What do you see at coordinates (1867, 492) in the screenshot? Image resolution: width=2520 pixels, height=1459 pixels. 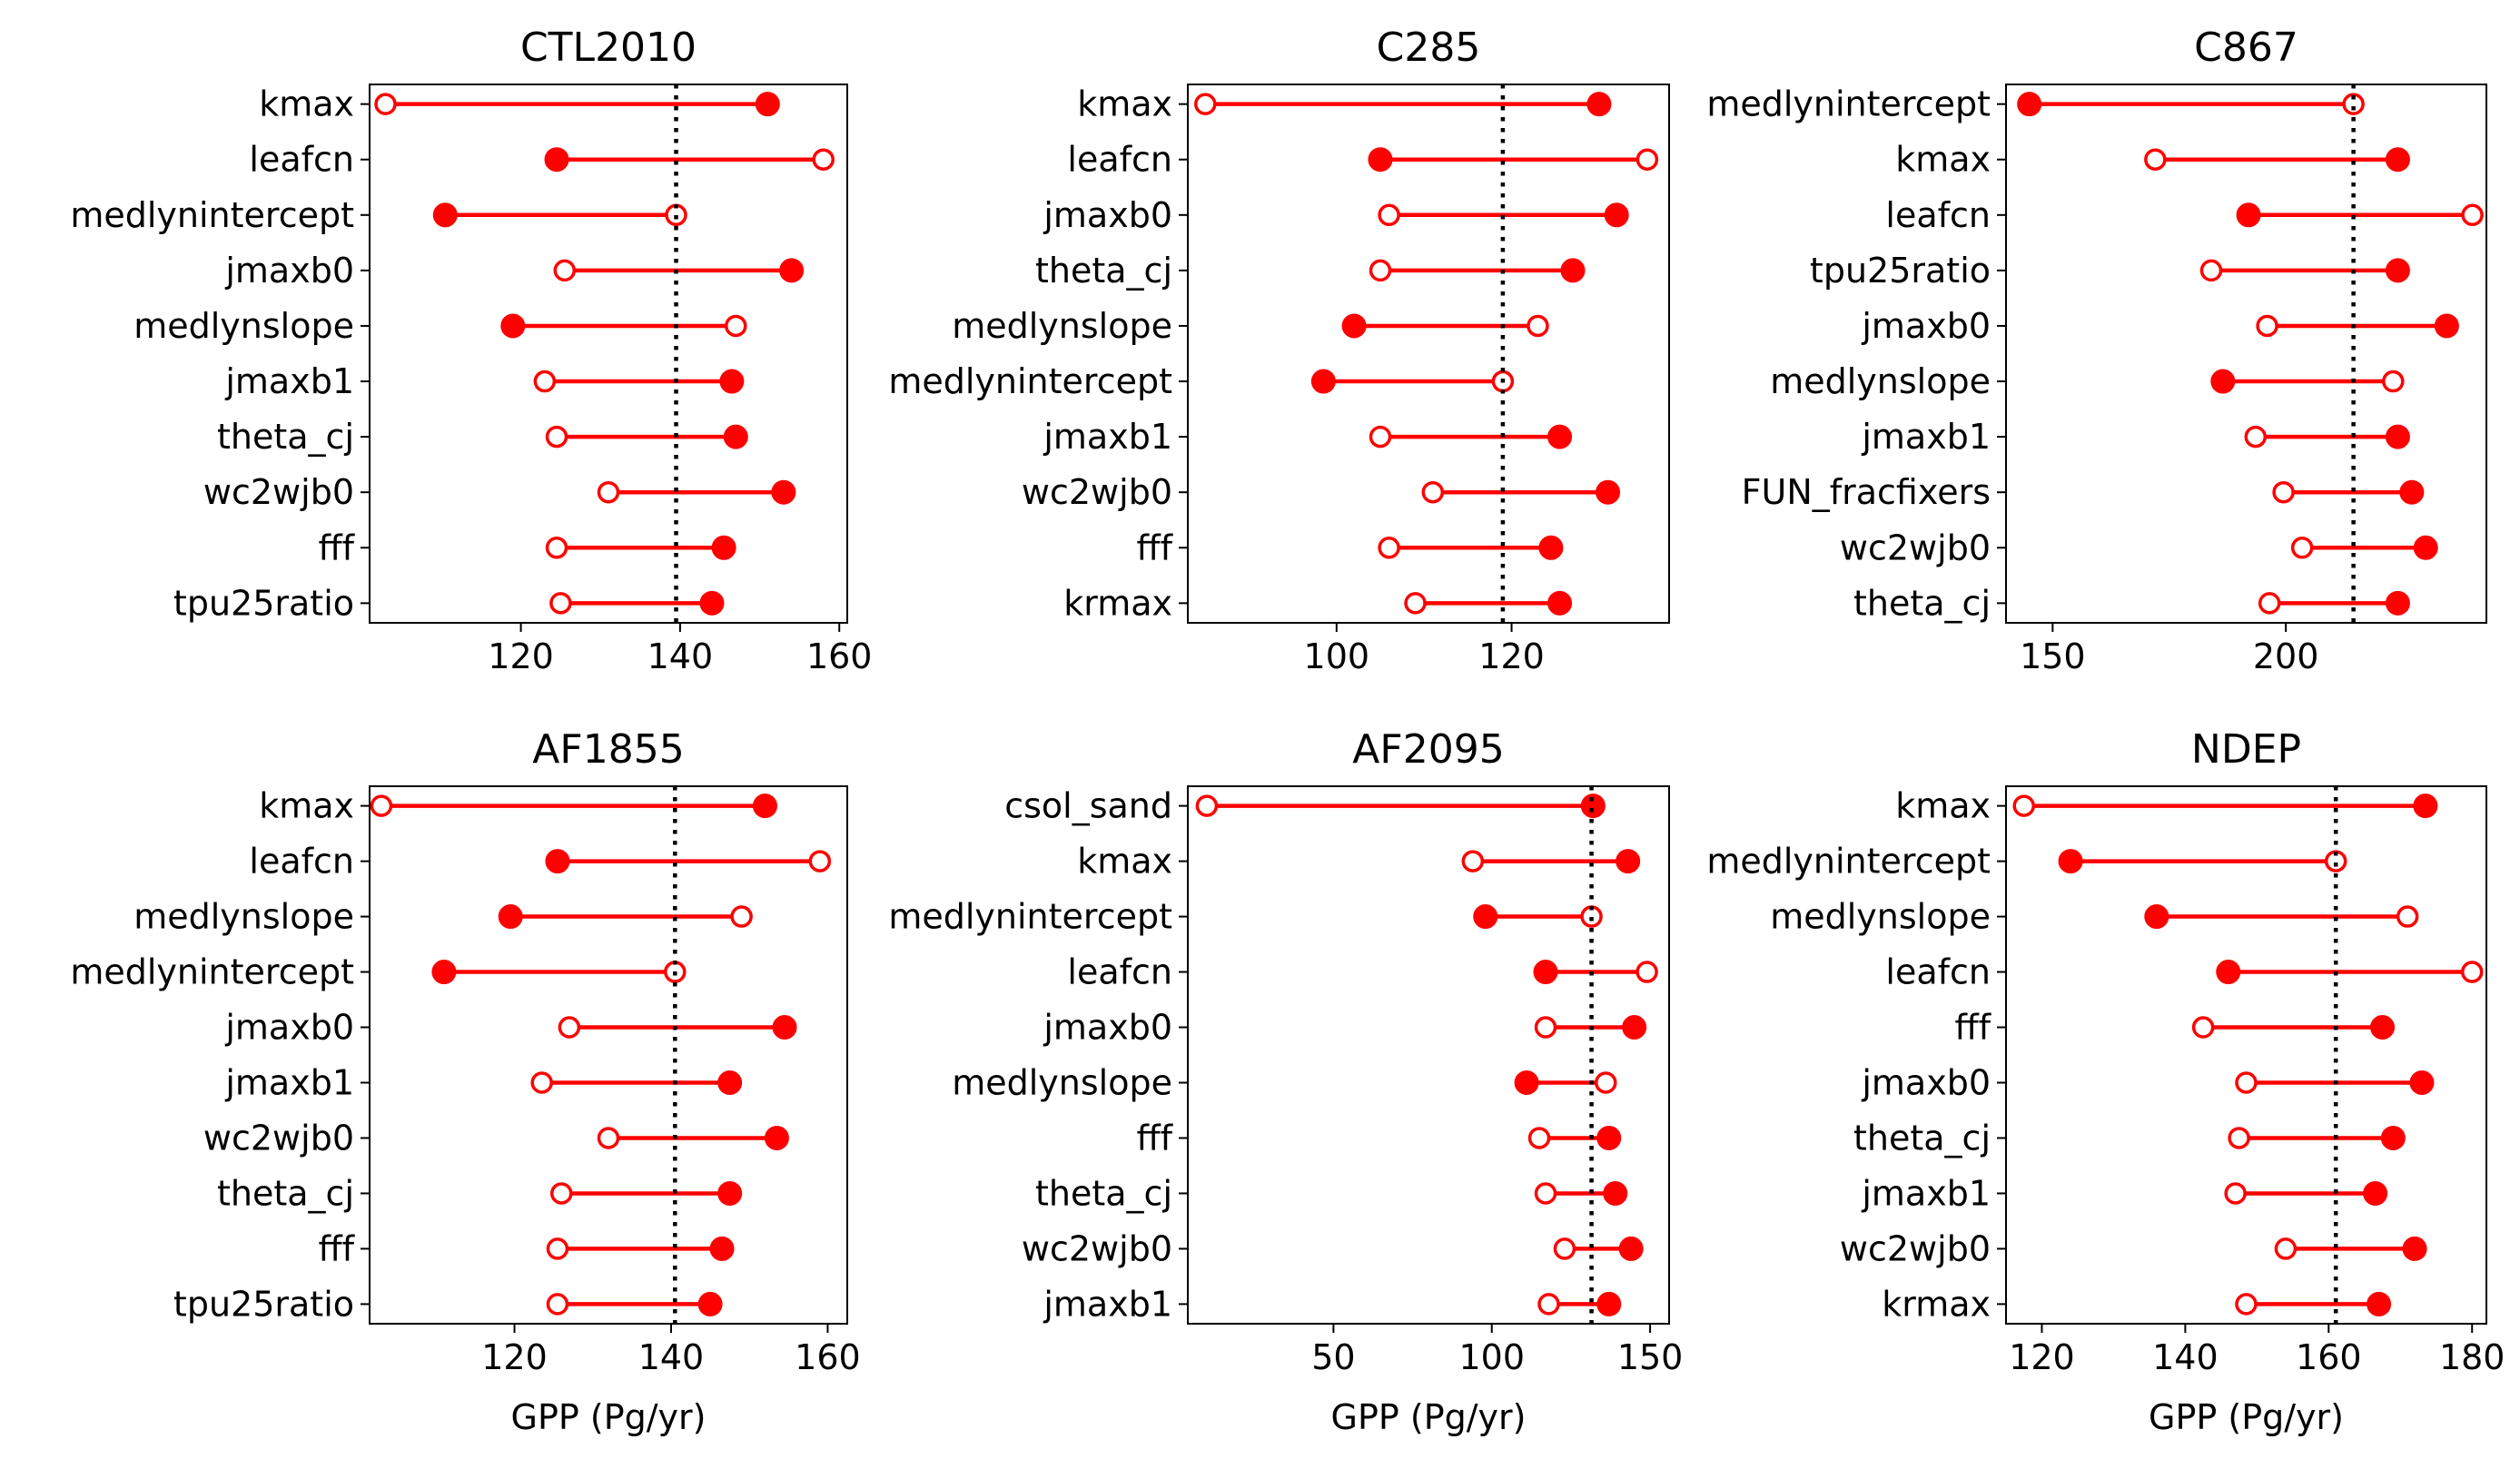 I see `y-tick-label: FUN_fracfixers` at bounding box center [1867, 492].